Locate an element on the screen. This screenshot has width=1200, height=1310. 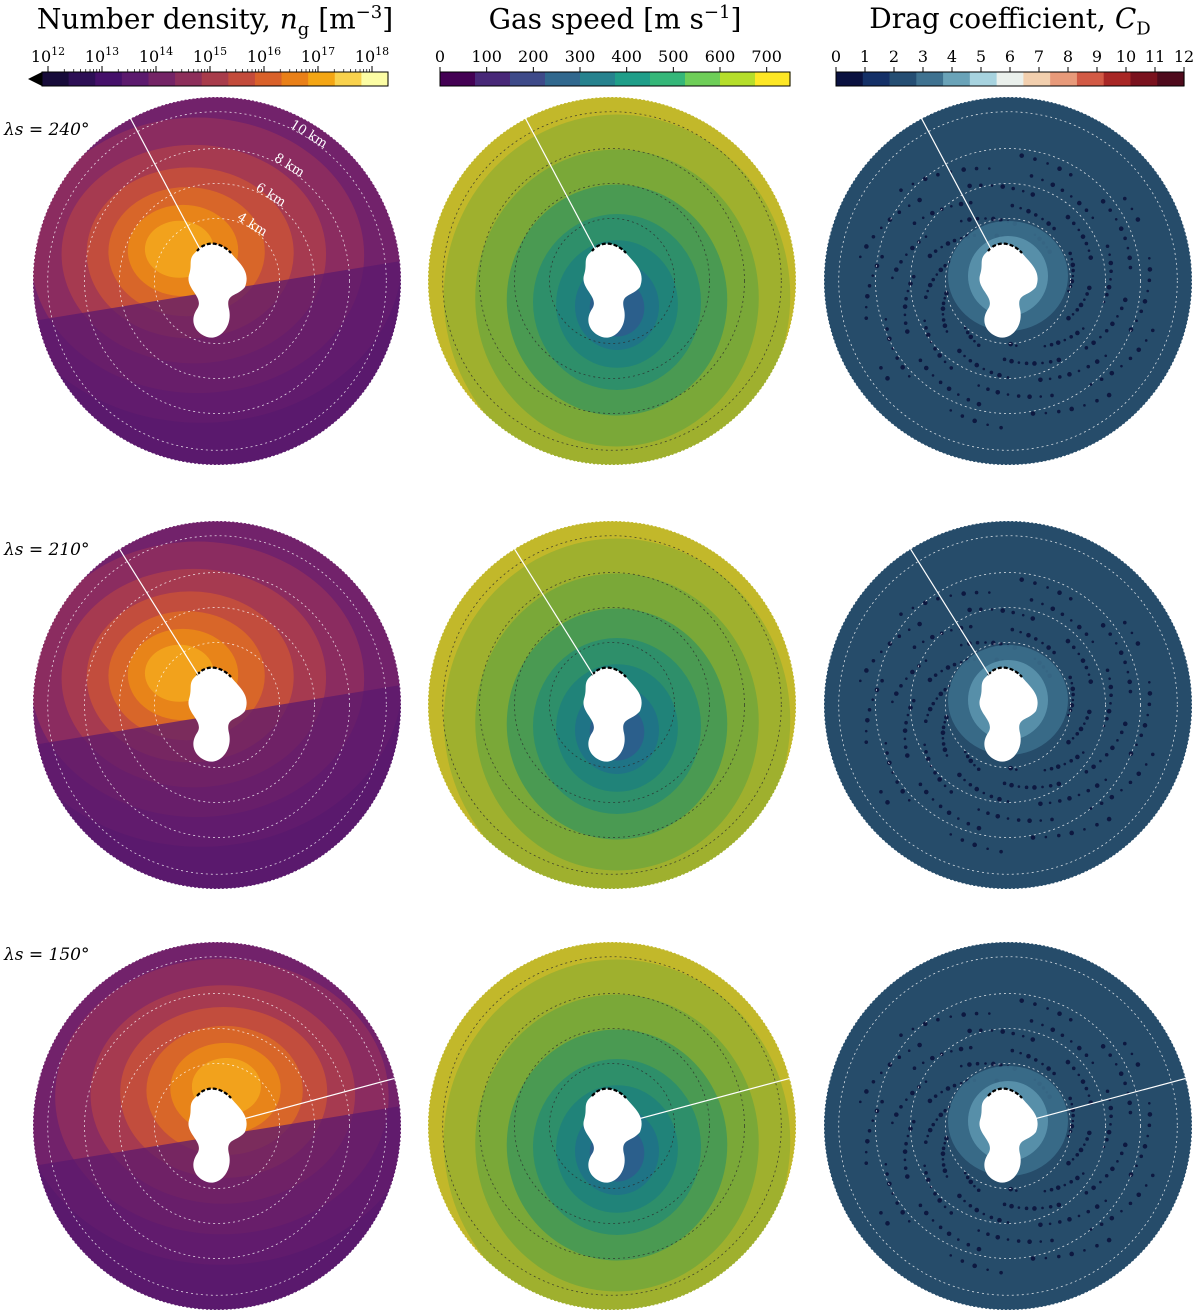
colorbar-tick-label: 0 is located at coordinates (440, 56).